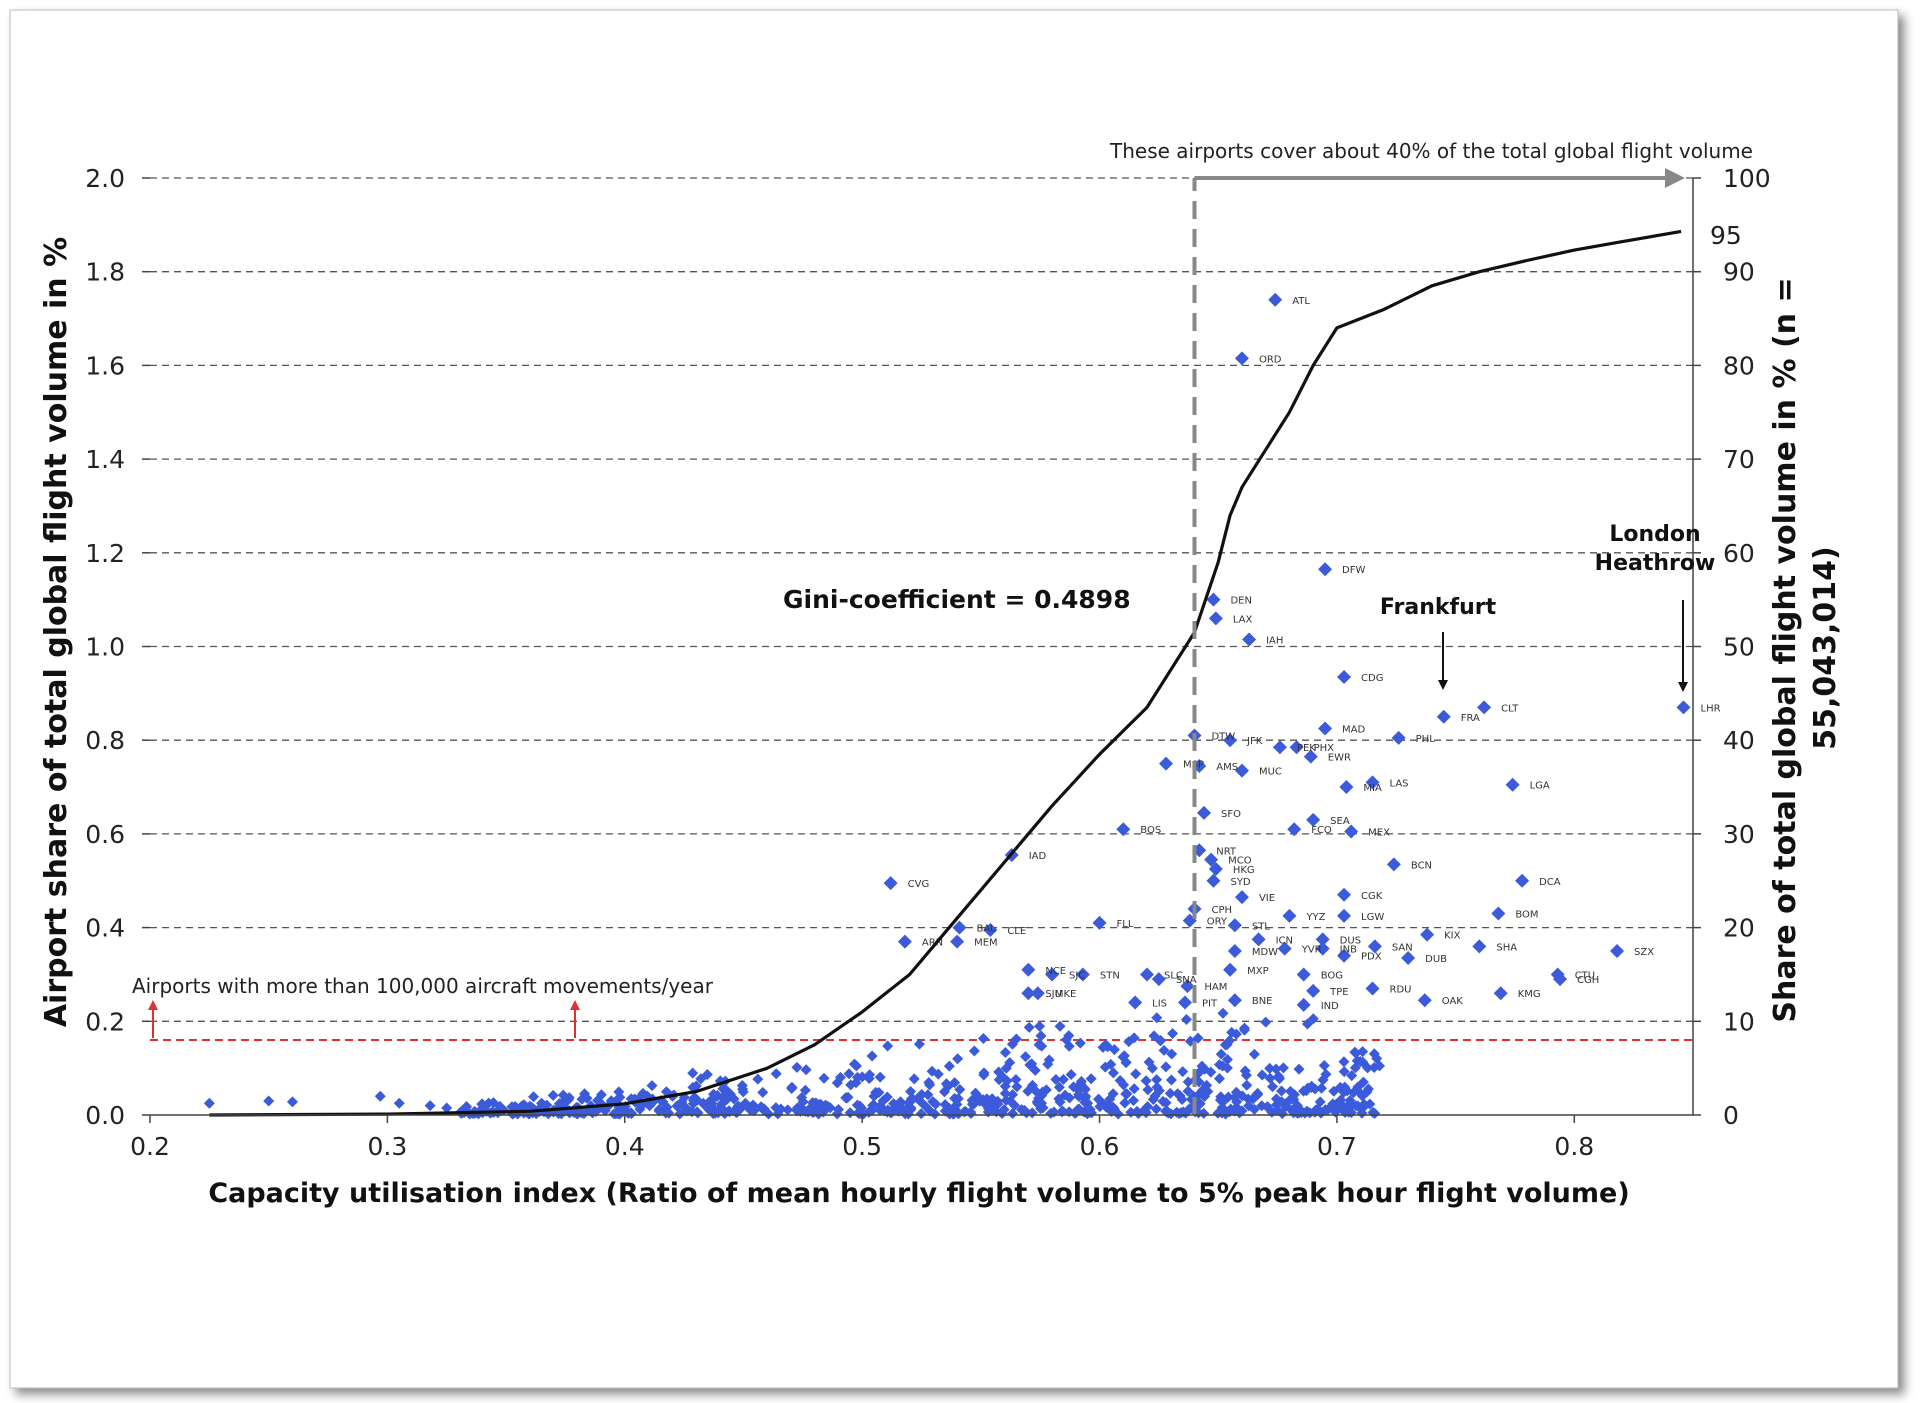 The image size is (1920, 1403). I want to click on airport-label: CGH, so click(1588, 980).